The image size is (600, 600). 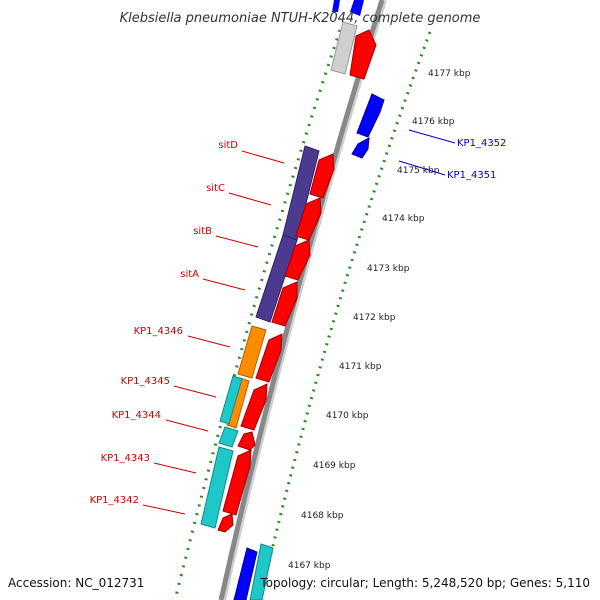 I want to click on gene-label-sitC: sitC, so click(x=215, y=188).